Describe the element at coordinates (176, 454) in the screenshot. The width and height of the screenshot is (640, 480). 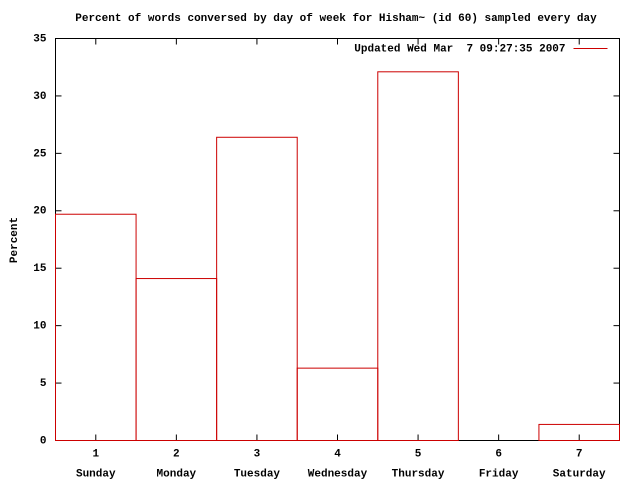
I see `x-tick-label: 2` at that location.